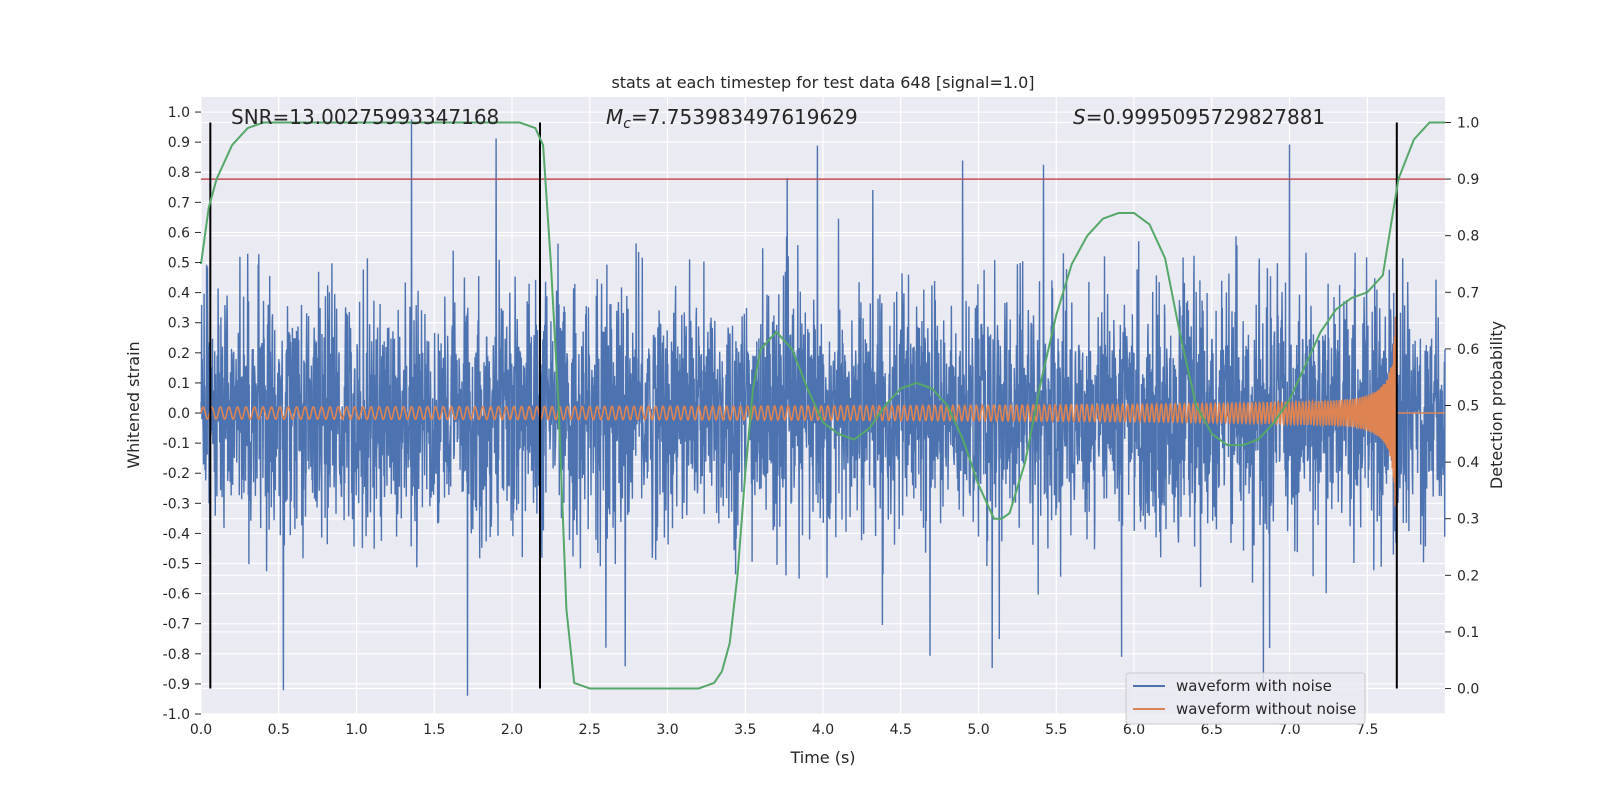  What do you see at coordinates (179, 294) in the screenshot?
I see `y-tick-label: 0.4` at bounding box center [179, 294].